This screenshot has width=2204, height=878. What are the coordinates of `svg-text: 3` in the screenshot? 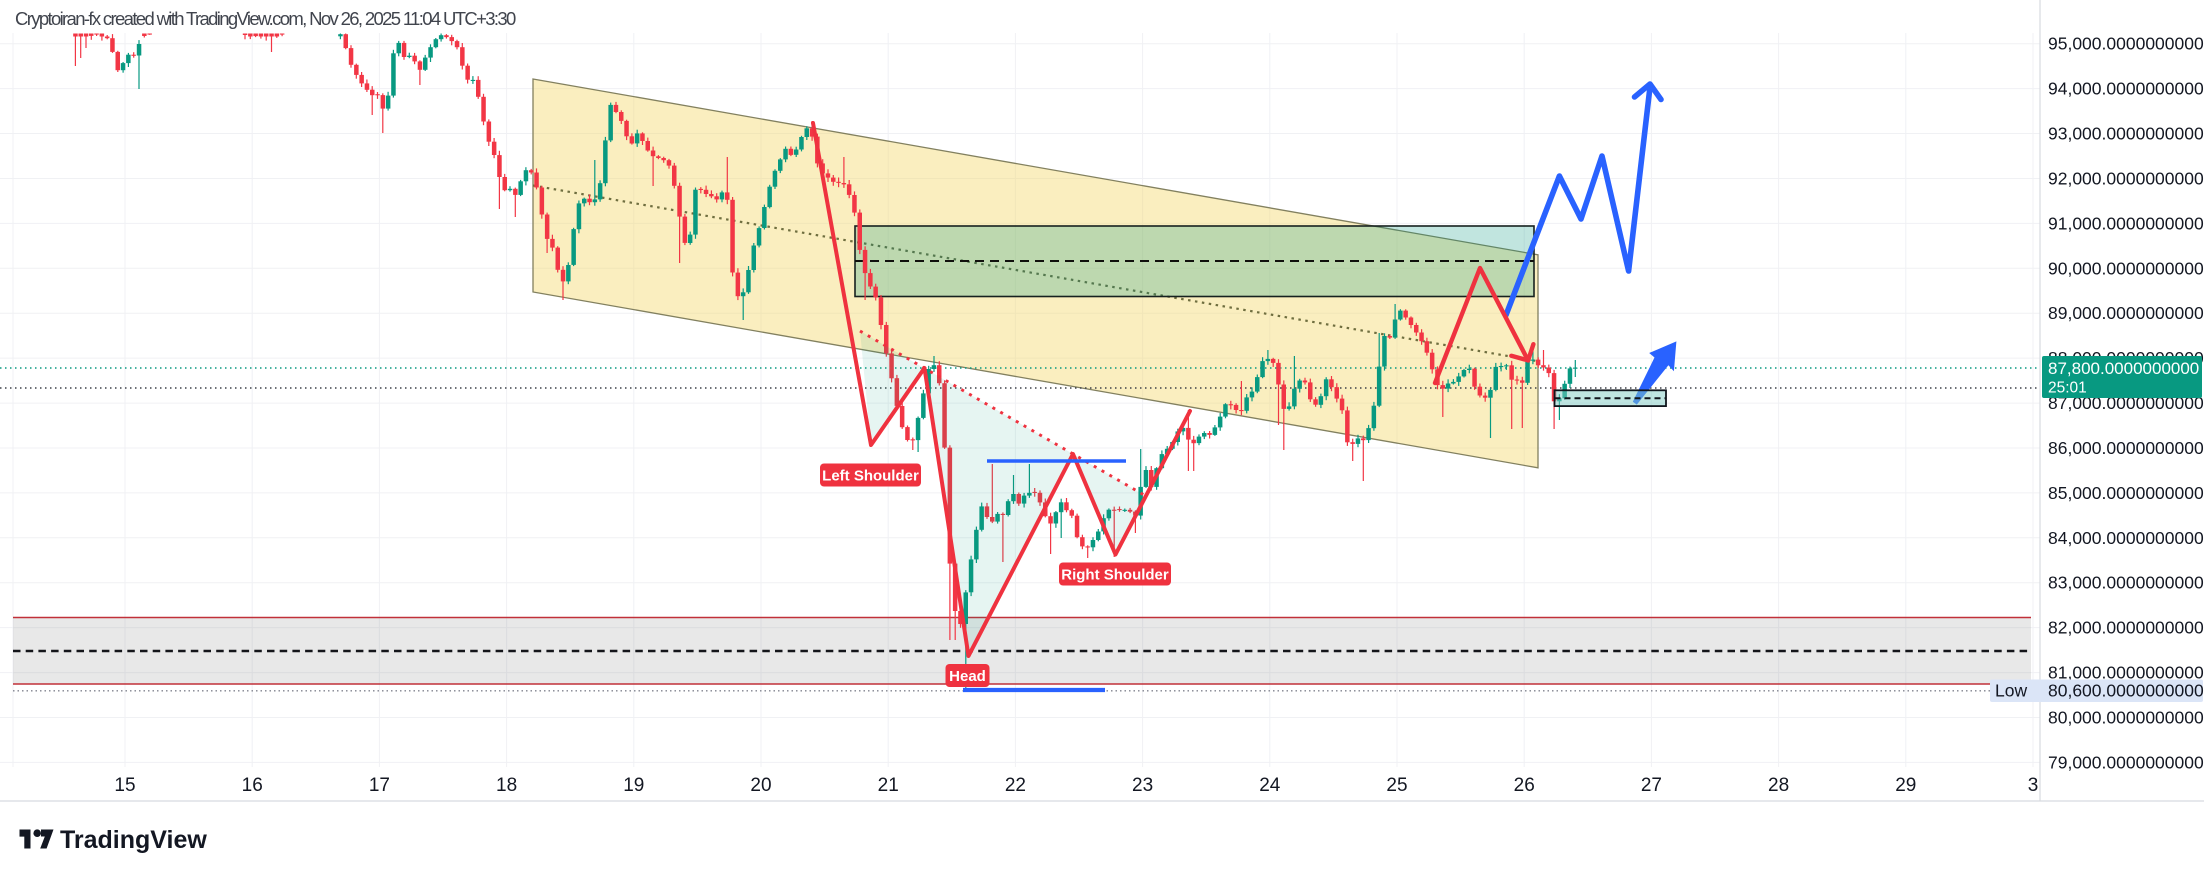 It's located at (2033, 785).